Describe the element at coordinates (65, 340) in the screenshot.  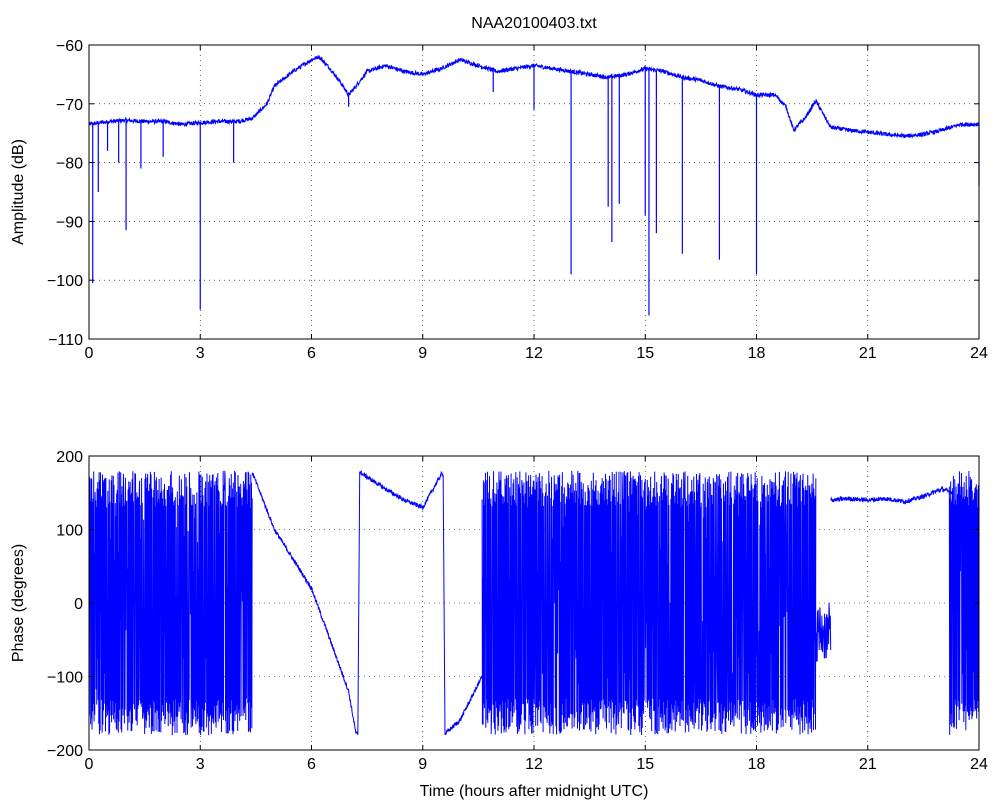
I see `amplitude-y-tick-label: −110` at that location.